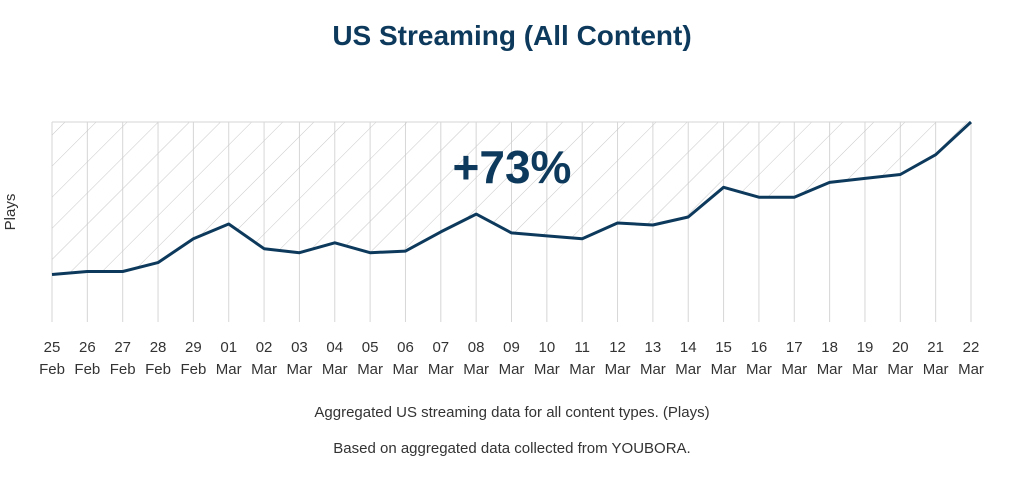 This screenshot has height=483, width=1024. Describe the element at coordinates (52, 347) in the screenshot. I see `x-tick-day: 25` at that location.